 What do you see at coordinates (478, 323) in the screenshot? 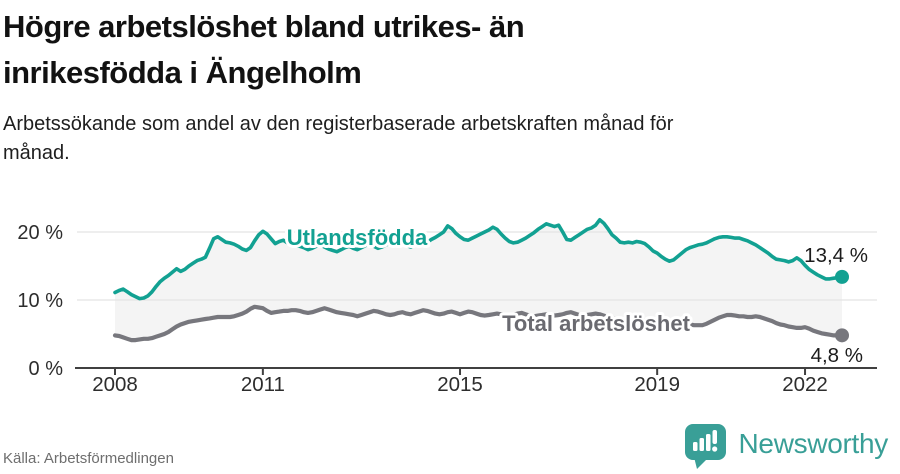
I see `series-line-total` at bounding box center [478, 323].